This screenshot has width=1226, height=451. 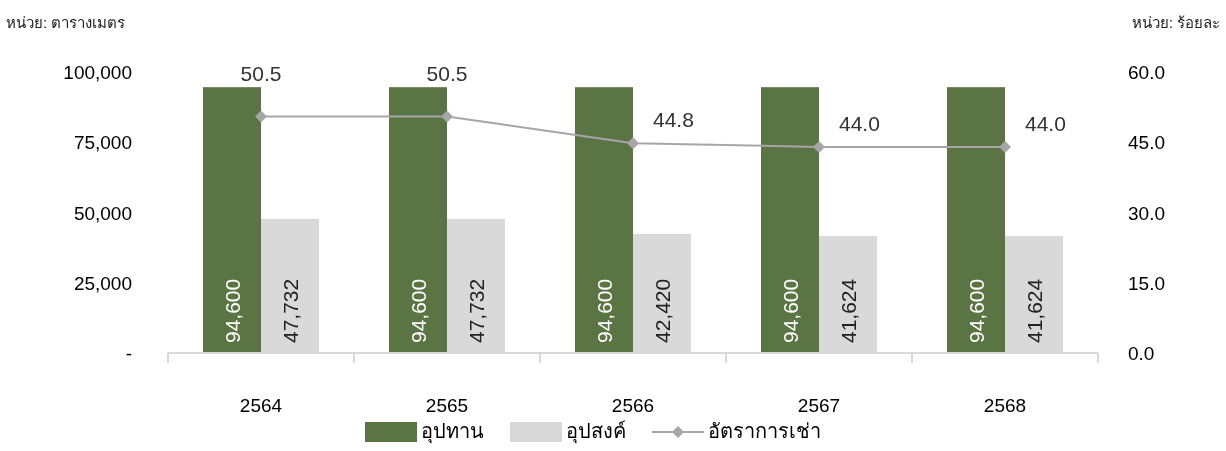 What do you see at coordinates (764, 431) in the screenshot?
I see `legend-label: อัตราการเช่า` at bounding box center [764, 431].